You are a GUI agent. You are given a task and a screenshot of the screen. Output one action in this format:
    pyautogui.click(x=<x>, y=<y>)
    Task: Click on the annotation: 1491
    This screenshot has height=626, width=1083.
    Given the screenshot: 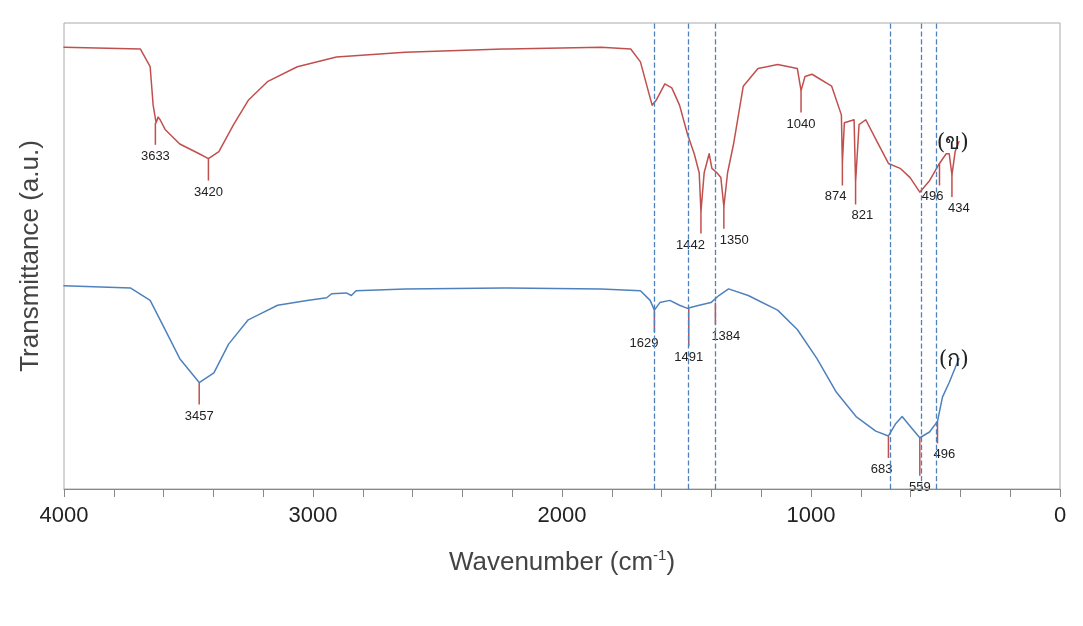 What is the action you would take?
    pyautogui.click(x=689, y=357)
    